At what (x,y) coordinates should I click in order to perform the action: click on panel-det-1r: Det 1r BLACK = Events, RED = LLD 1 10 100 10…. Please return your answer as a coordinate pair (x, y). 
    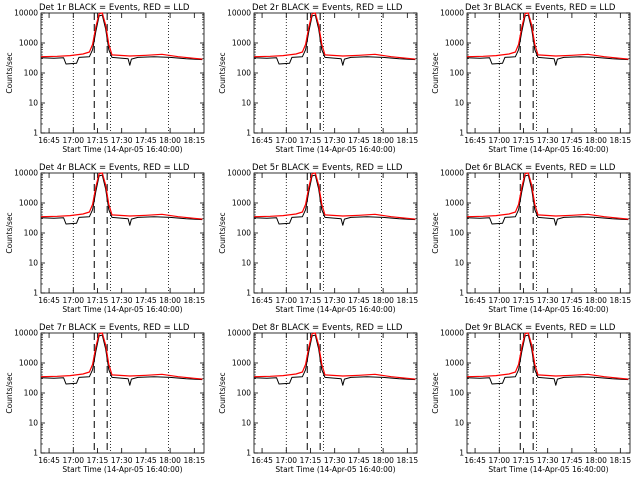
    Looking at the image, I should click on (105, 78).